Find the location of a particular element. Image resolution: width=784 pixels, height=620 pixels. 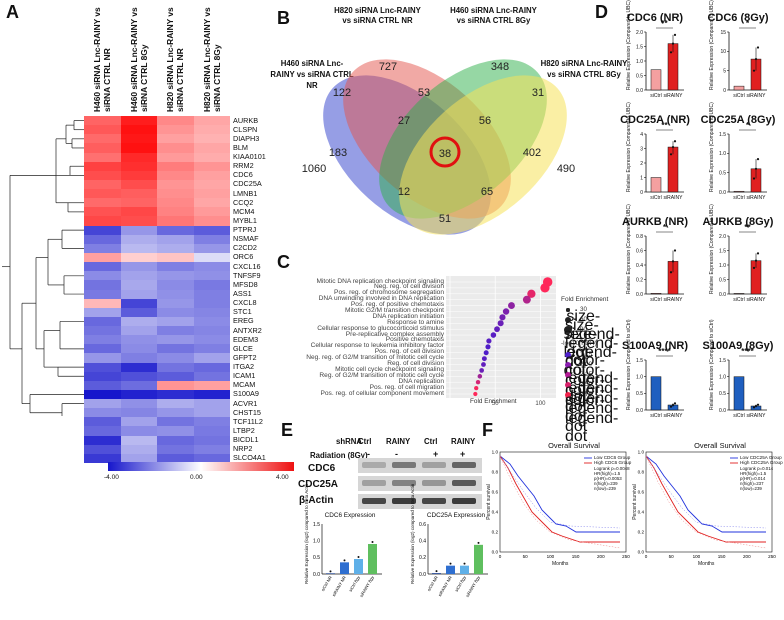

heatmap-gene-label: CLSPN is located at coordinates (245, 129).